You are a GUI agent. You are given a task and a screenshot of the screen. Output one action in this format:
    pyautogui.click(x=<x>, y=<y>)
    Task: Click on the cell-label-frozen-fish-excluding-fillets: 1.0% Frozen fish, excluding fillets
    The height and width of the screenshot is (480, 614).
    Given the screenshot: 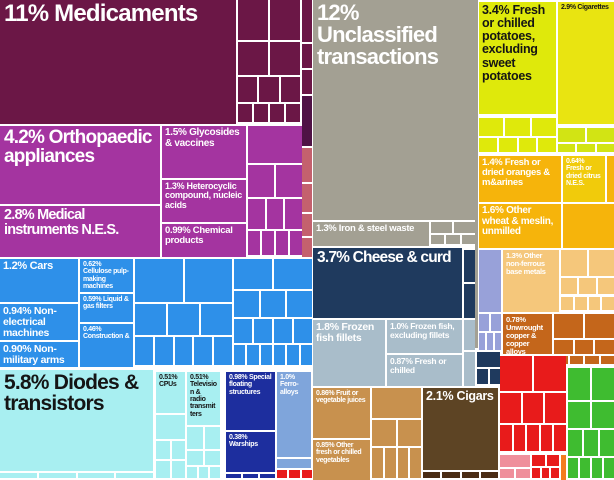 What is the action you would take?
    pyautogui.click(x=422, y=330)
    